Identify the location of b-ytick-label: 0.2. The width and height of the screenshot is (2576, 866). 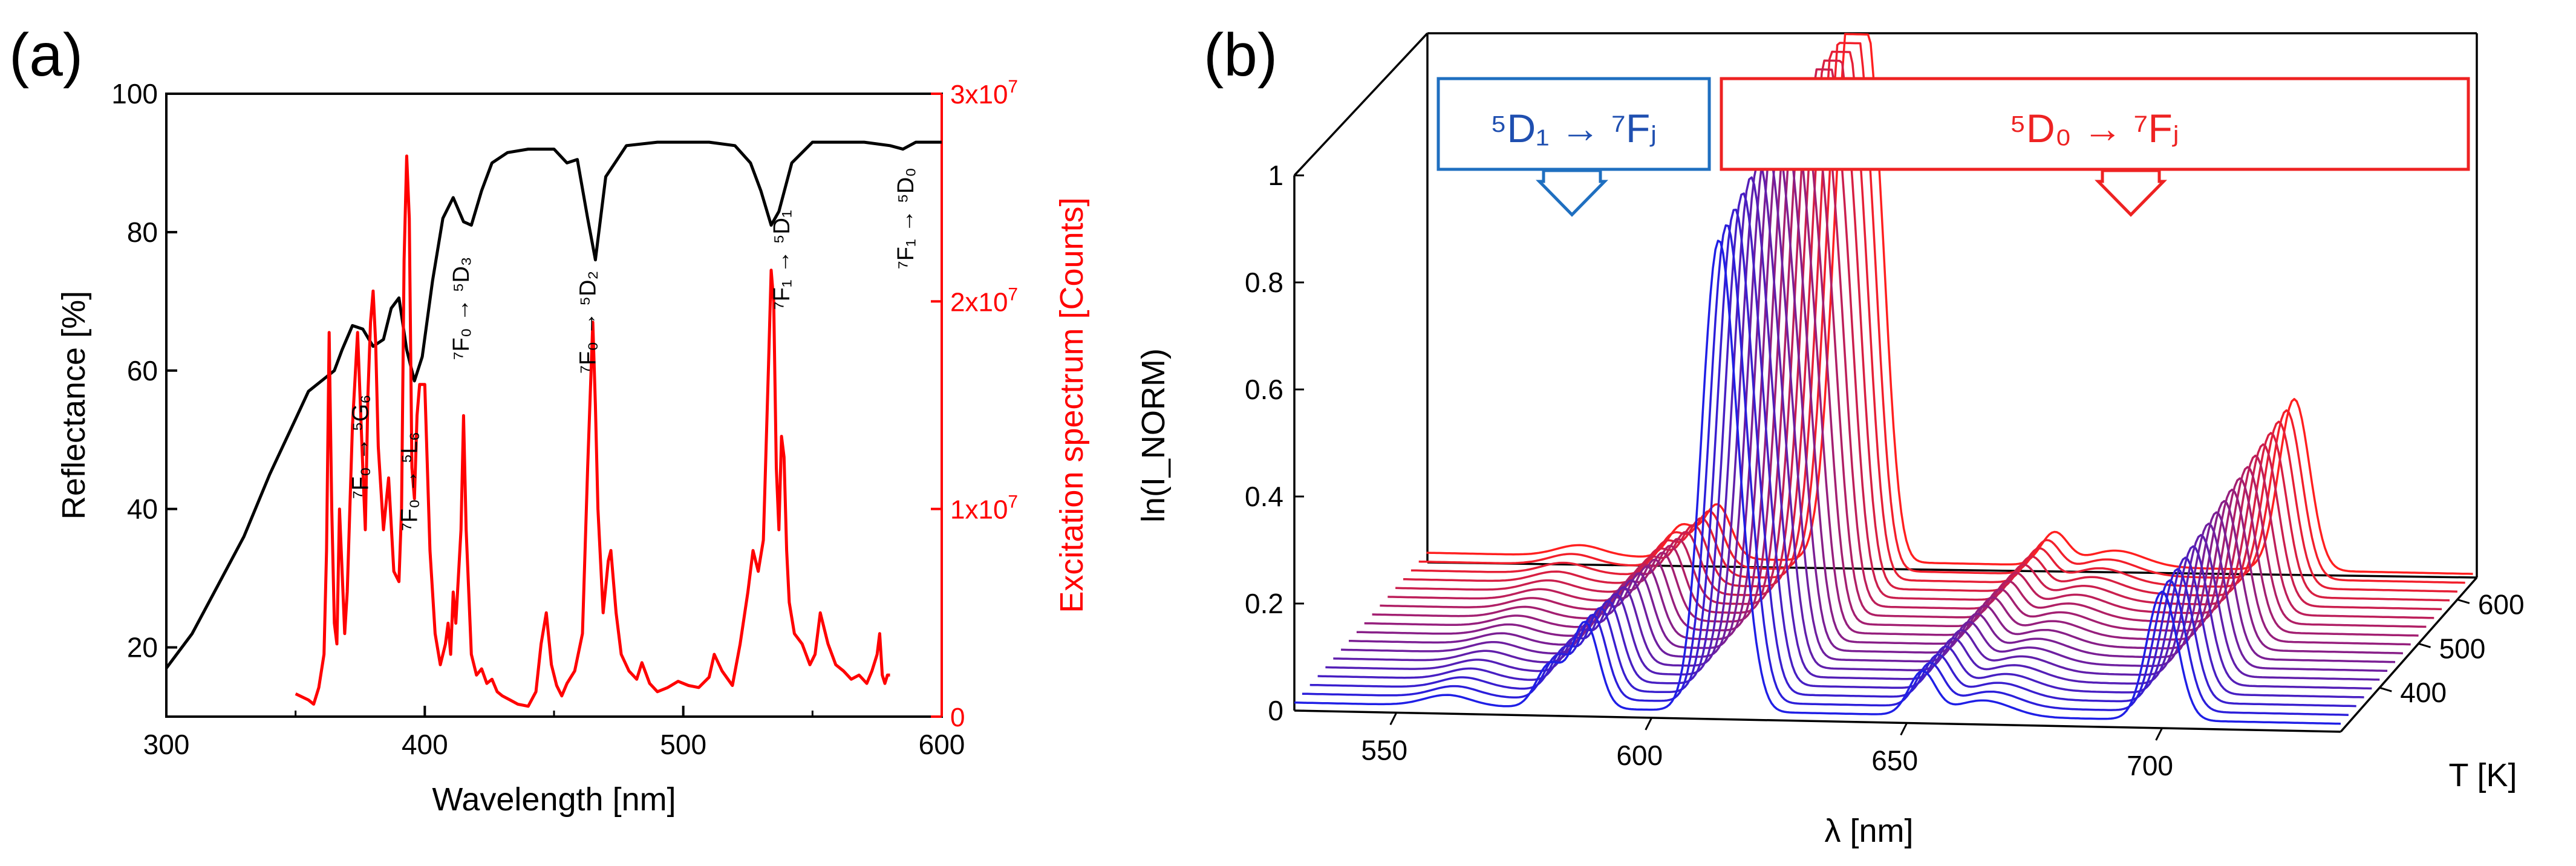
(1264, 603).